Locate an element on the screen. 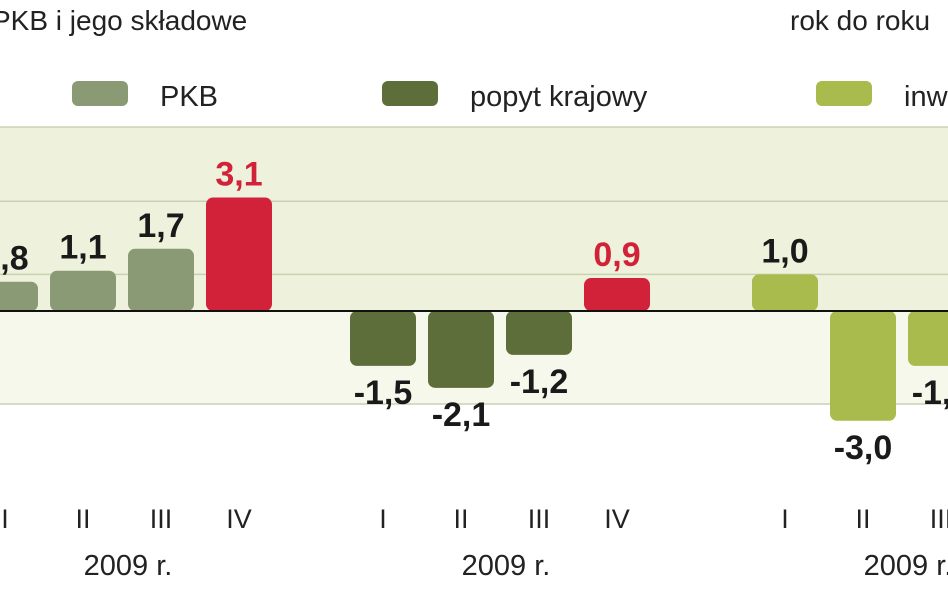  chart-title: PKB i jego składowe is located at coordinates (123, 20).